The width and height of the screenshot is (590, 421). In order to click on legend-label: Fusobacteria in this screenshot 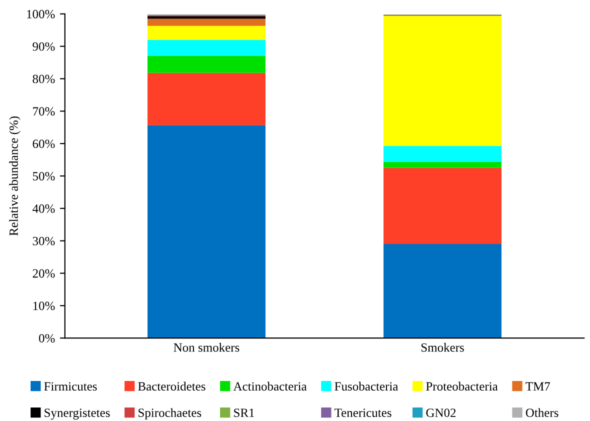, I will do `click(366, 386)`.